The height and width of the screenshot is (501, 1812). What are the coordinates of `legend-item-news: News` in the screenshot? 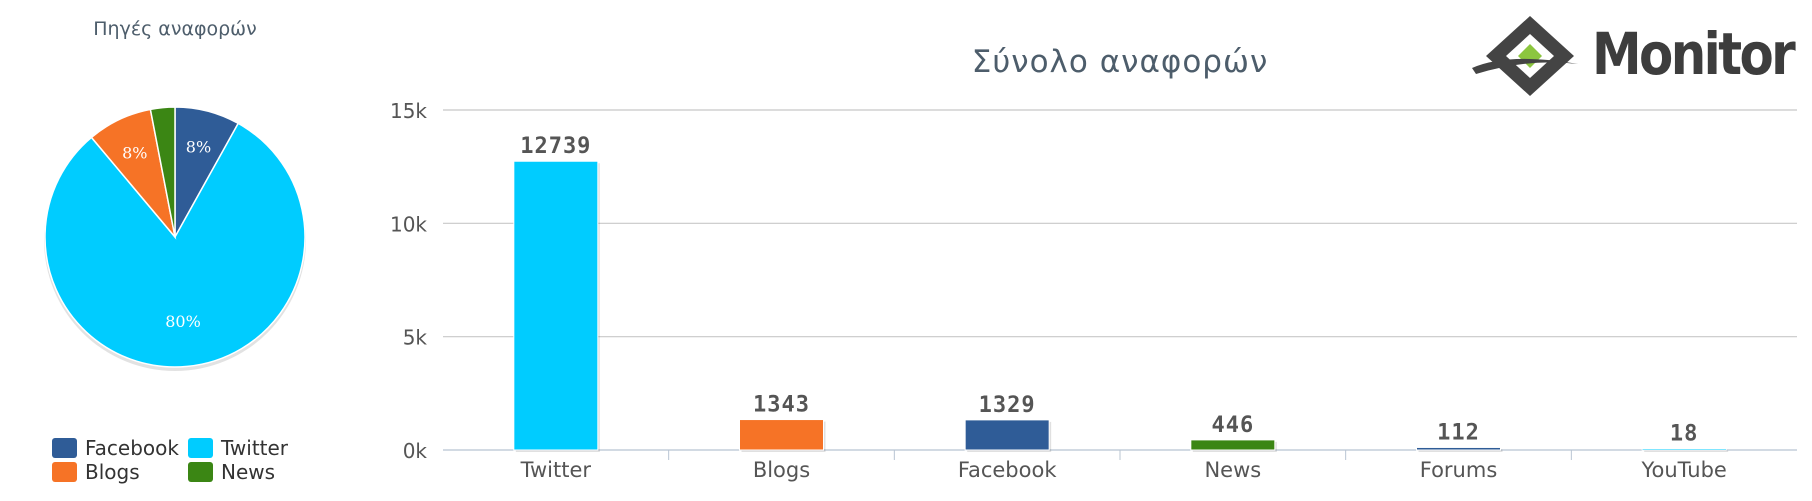 It's located at (231, 472).